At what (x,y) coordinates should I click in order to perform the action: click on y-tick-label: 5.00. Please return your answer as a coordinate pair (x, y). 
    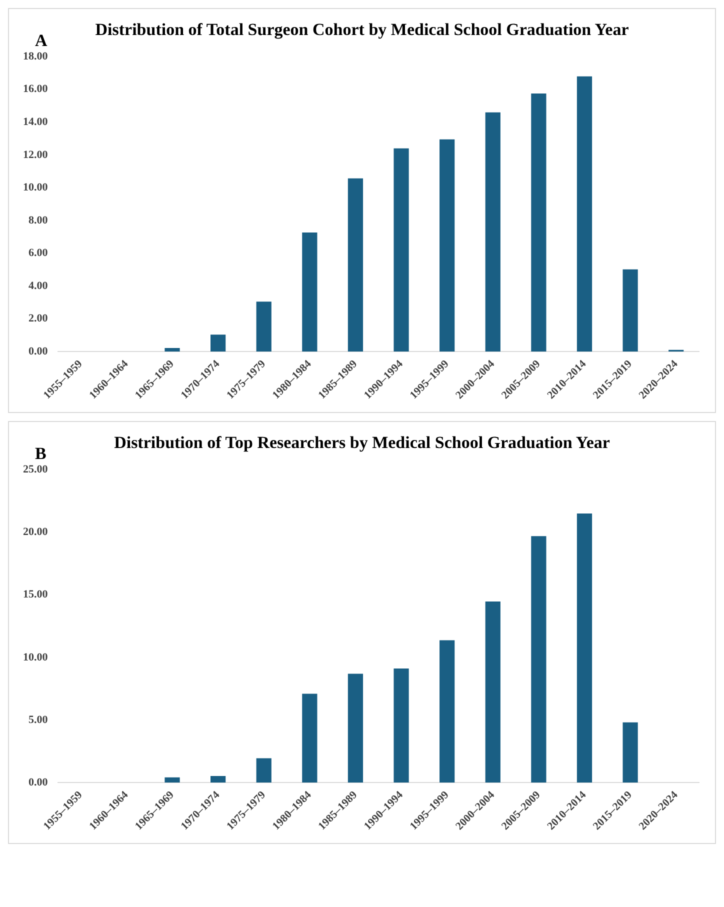
    Looking at the image, I should click on (38, 720).